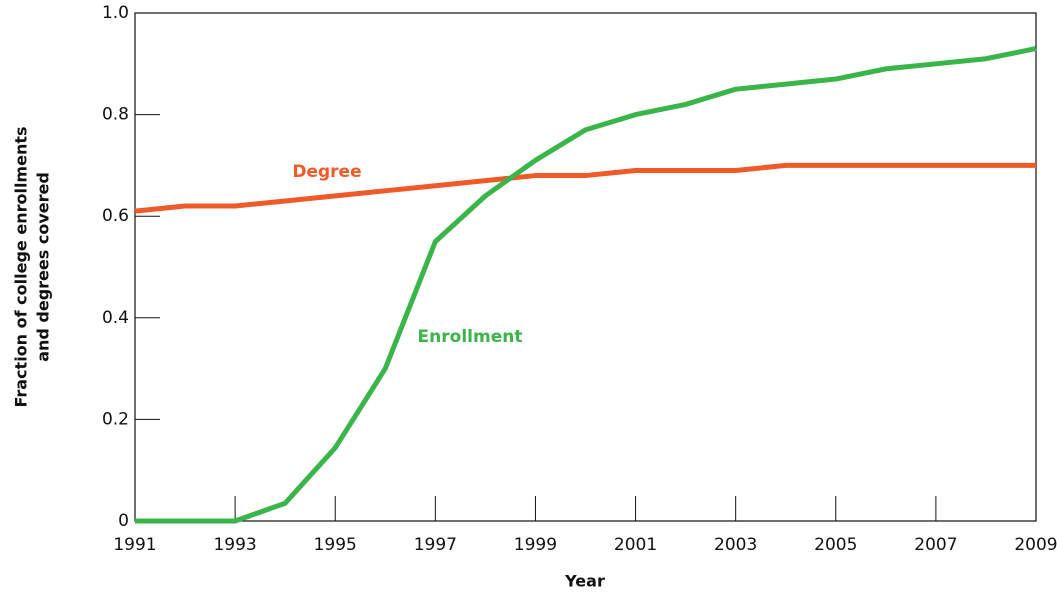  Describe the element at coordinates (326, 172) in the screenshot. I see `series-label: Degree` at that location.